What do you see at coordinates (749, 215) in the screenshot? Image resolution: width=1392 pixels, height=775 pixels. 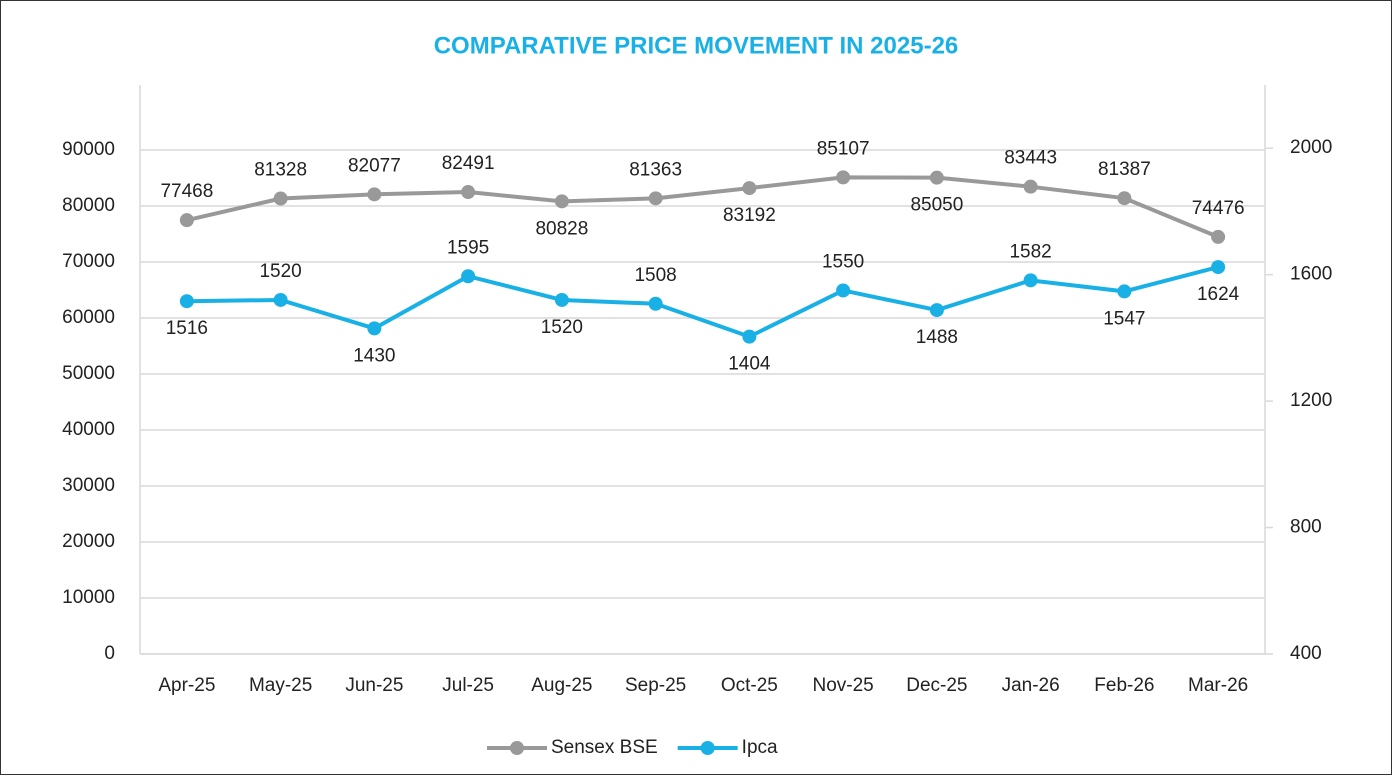 I see `data-label: 83192` at bounding box center [749, 215].